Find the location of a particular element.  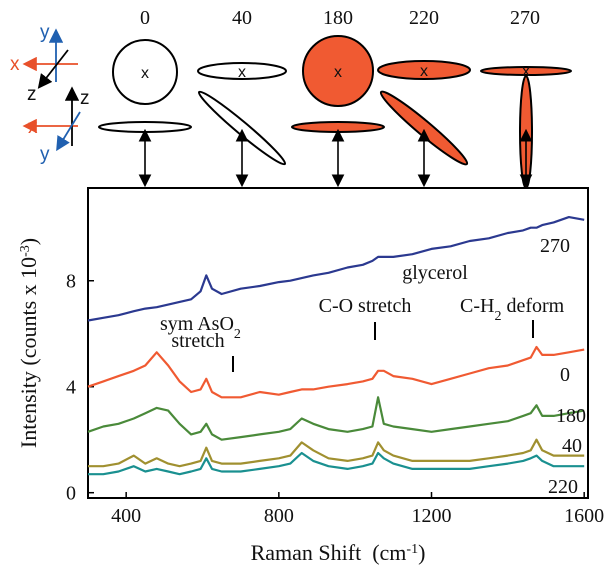

orientation-labels: 0 40 180 220 270 is located at coordinates (340, 18).